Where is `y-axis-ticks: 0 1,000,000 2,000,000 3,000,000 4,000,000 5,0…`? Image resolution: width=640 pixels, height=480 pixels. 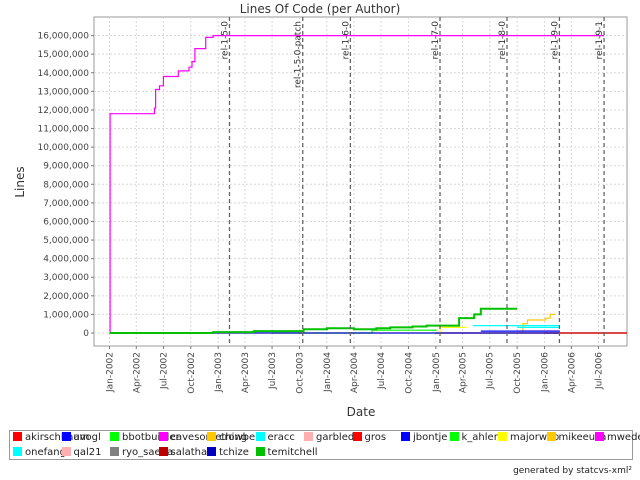 y-axis-ticks: 0 1,000,000 2,000,000 3,000,000 4,000,000 5,0… is located at coordinates (65, 185).